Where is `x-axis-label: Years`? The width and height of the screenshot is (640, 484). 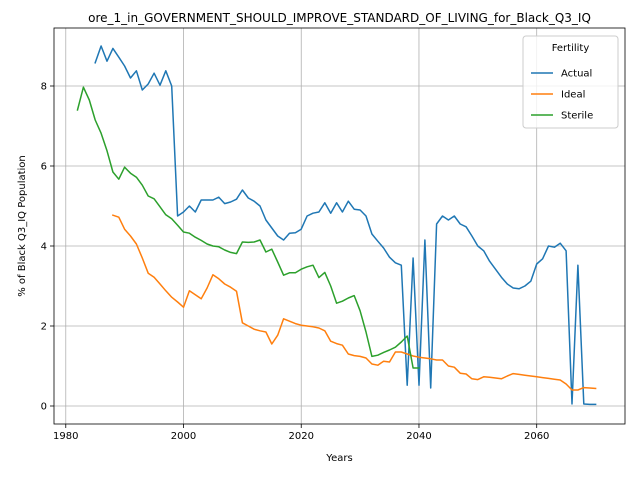
x-axis-label: Years is located at coordinates (338, 458).